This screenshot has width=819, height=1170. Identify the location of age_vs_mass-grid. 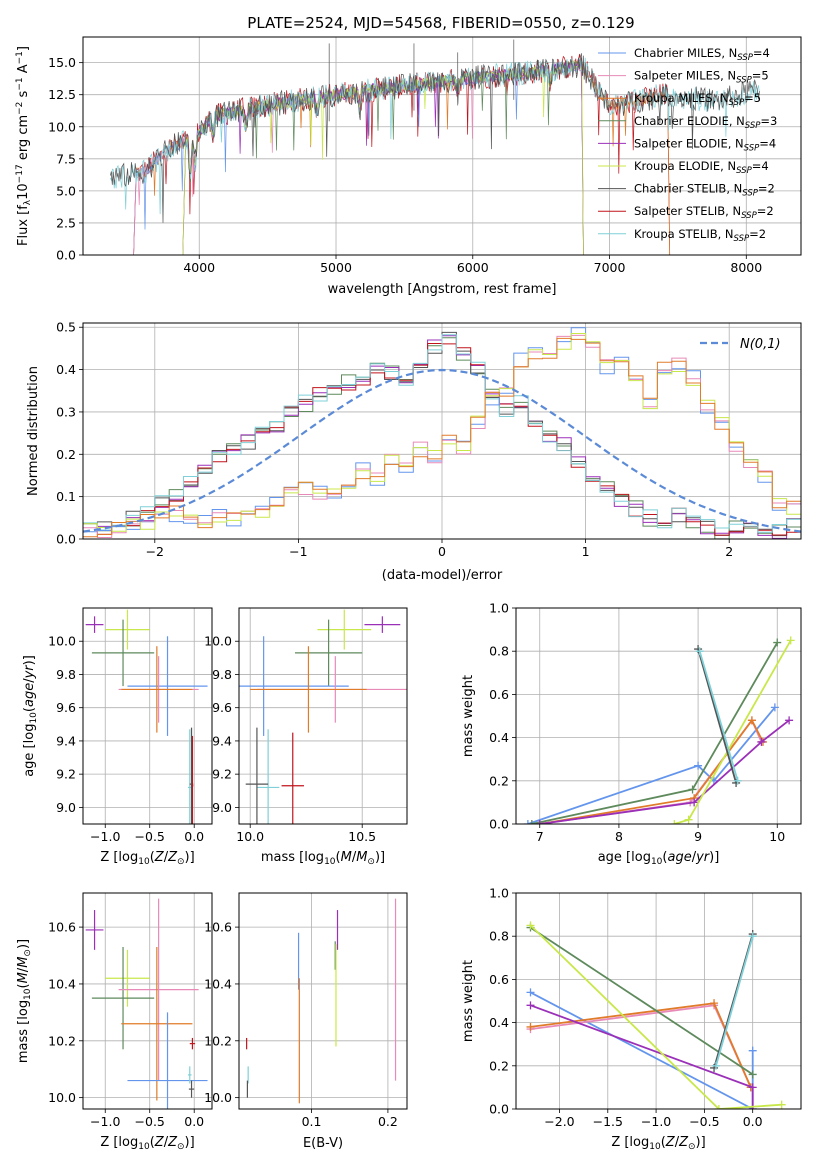
(323, 716).